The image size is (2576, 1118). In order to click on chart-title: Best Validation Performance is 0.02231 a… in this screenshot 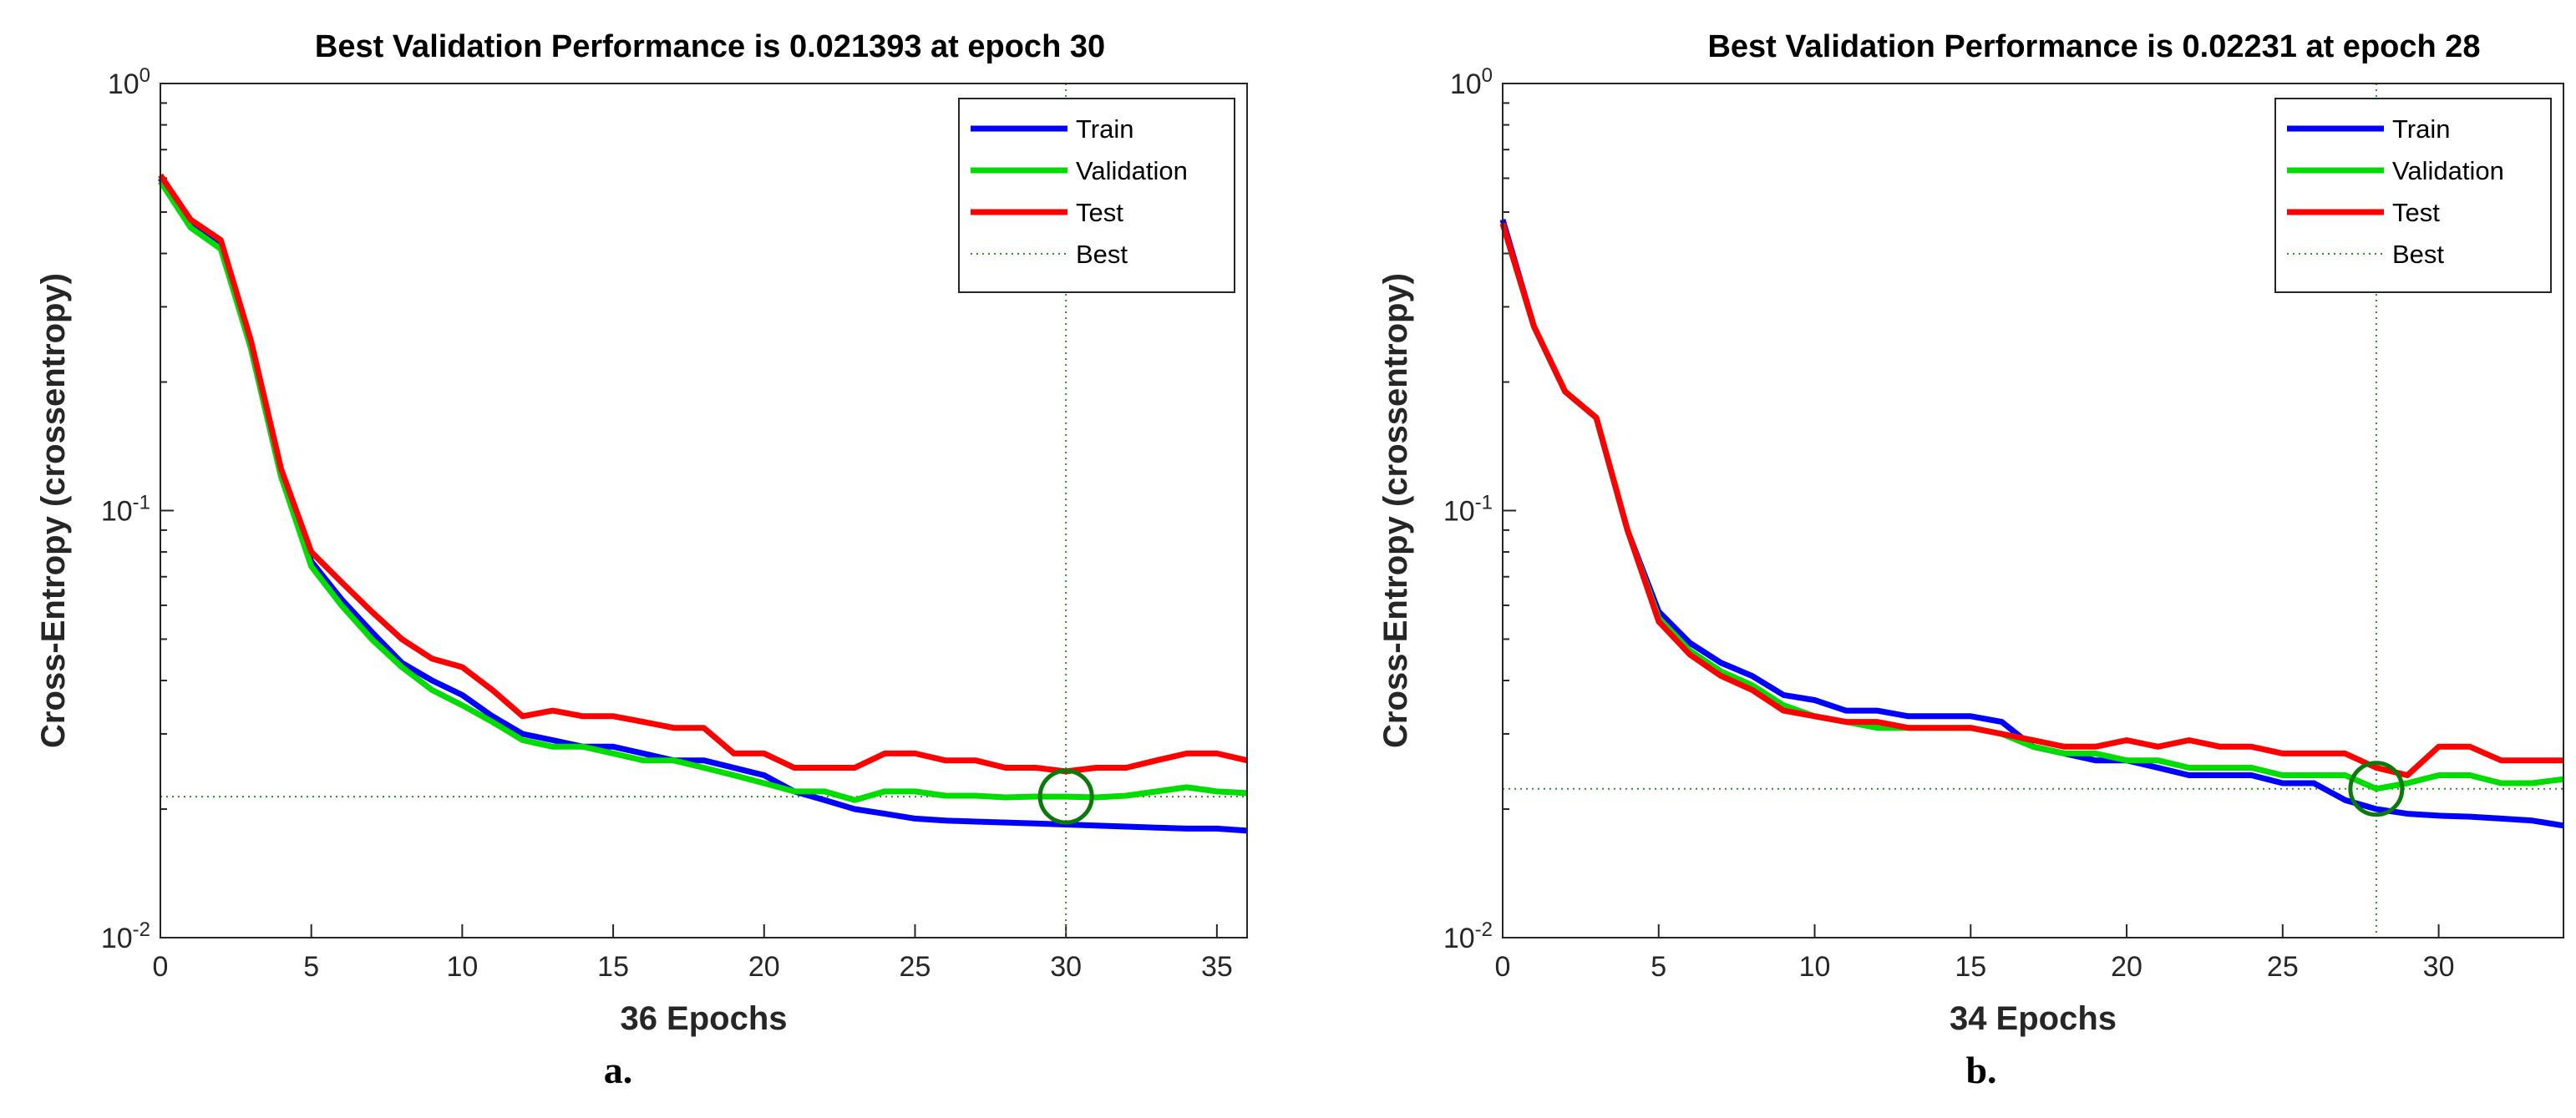, I will do `click(2093, 46)`.